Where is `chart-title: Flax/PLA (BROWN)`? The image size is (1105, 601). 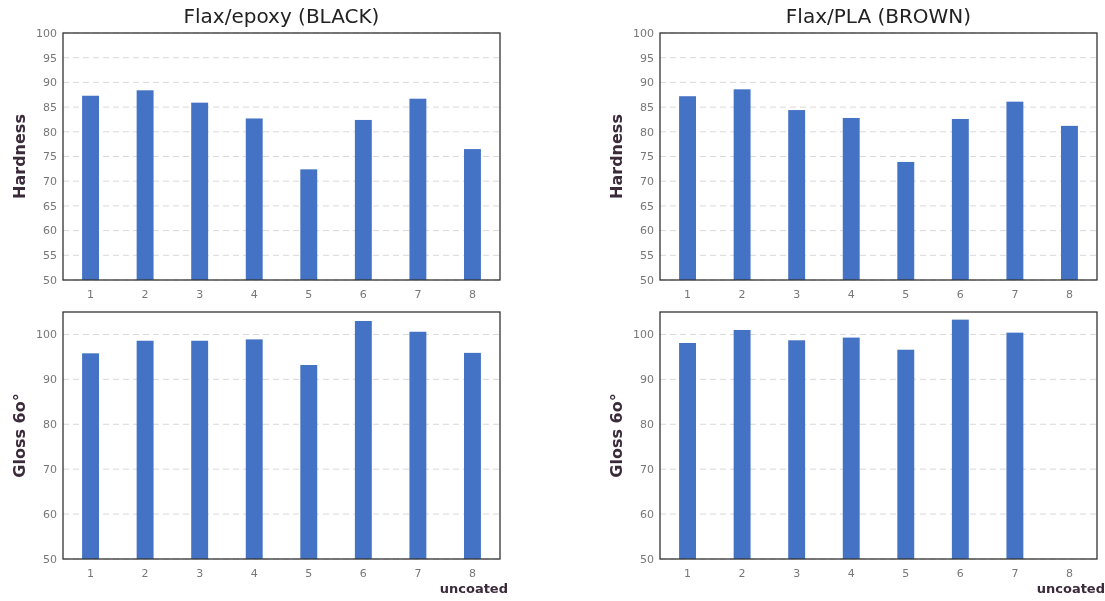
chart-title: Flax/PLA (BROWN) is located at coordinates (878, 16).